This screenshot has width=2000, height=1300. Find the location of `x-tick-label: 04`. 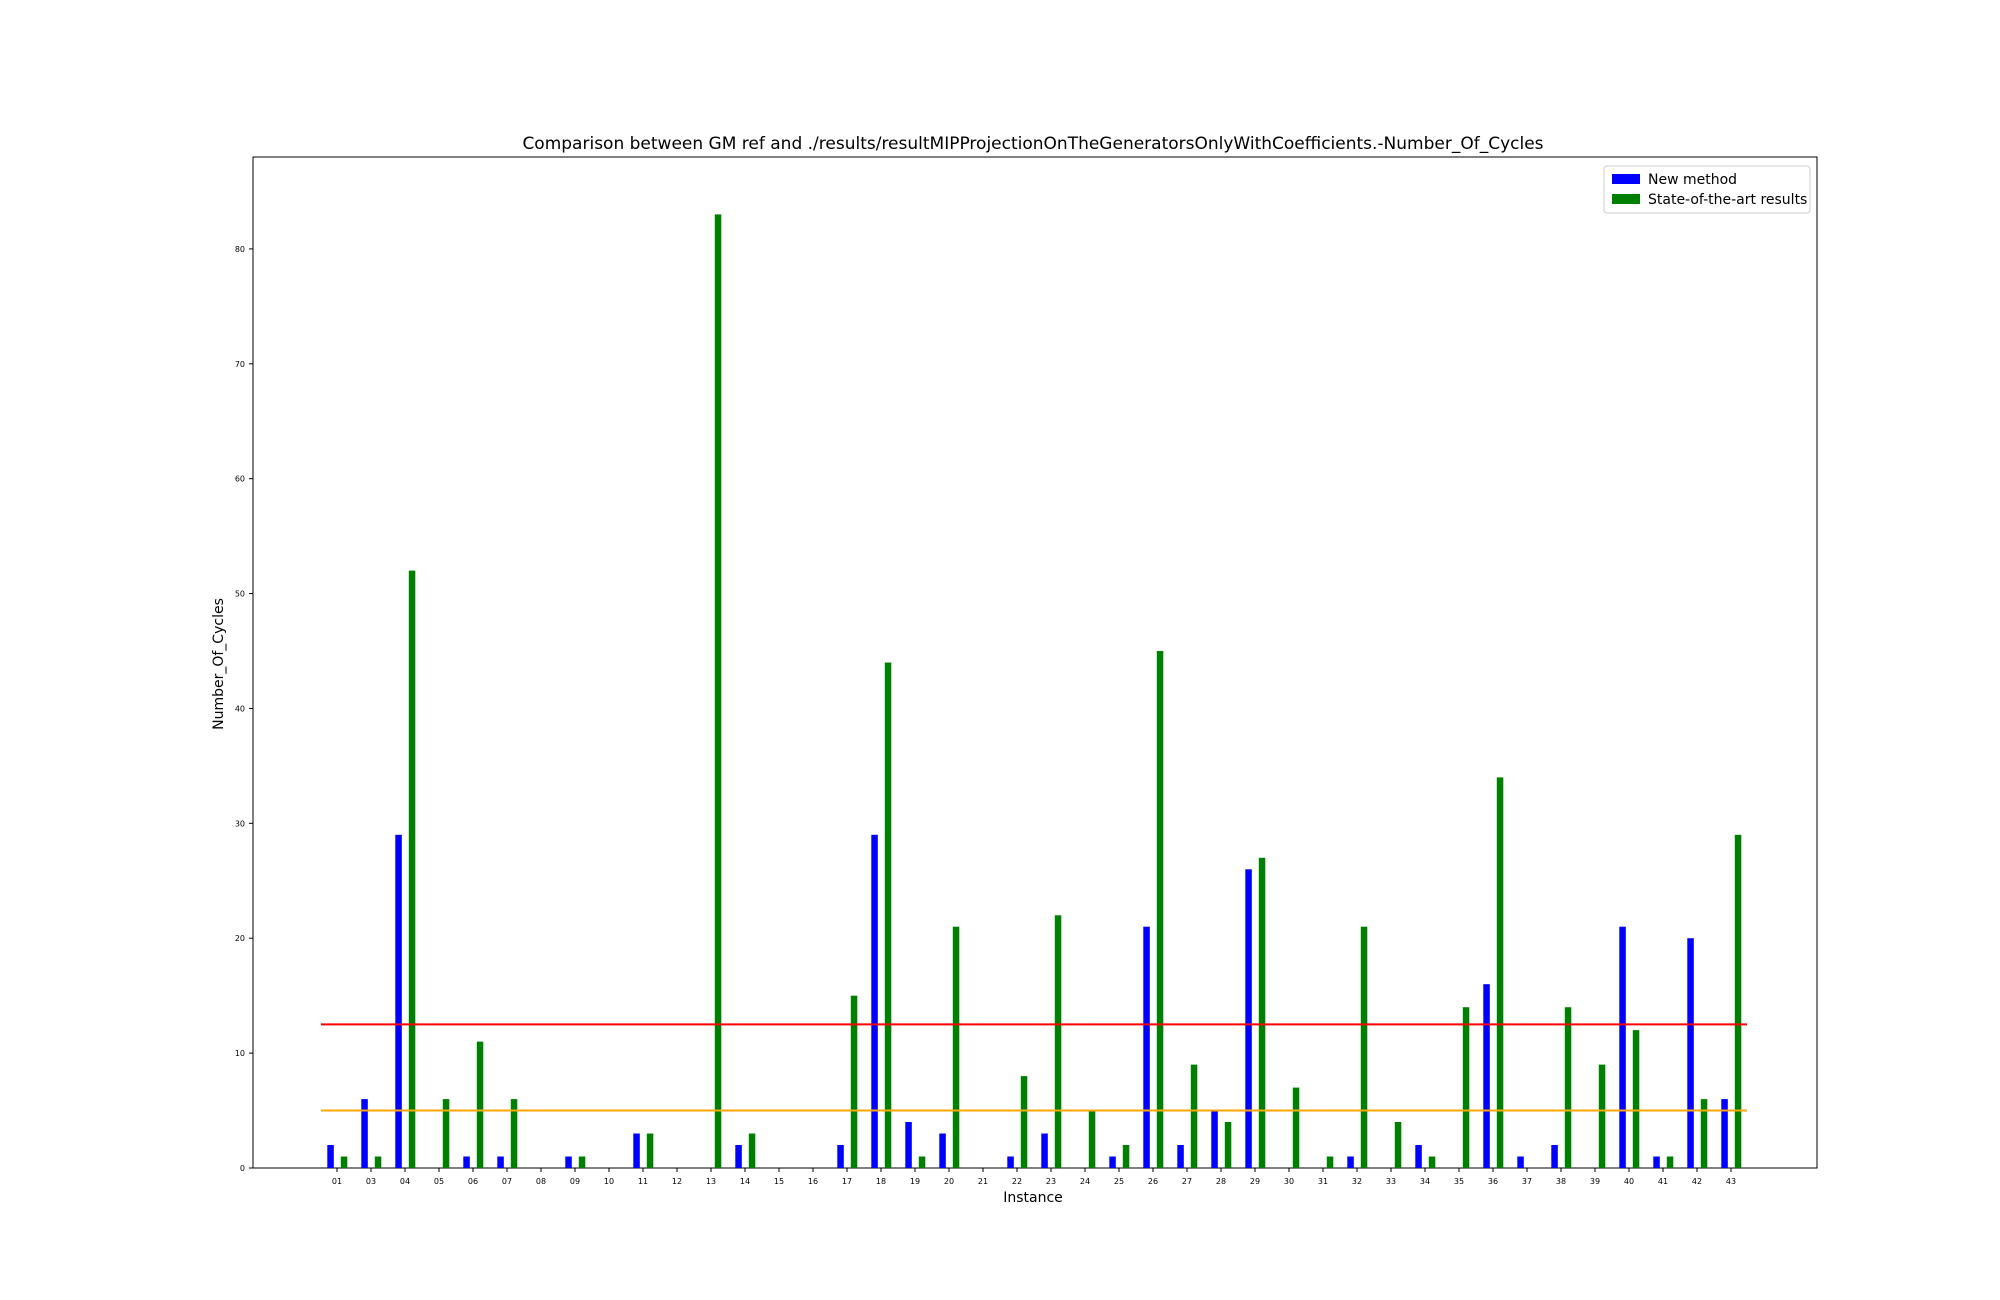

x-tick-label: 04 is located at coordinates (405, 1181).